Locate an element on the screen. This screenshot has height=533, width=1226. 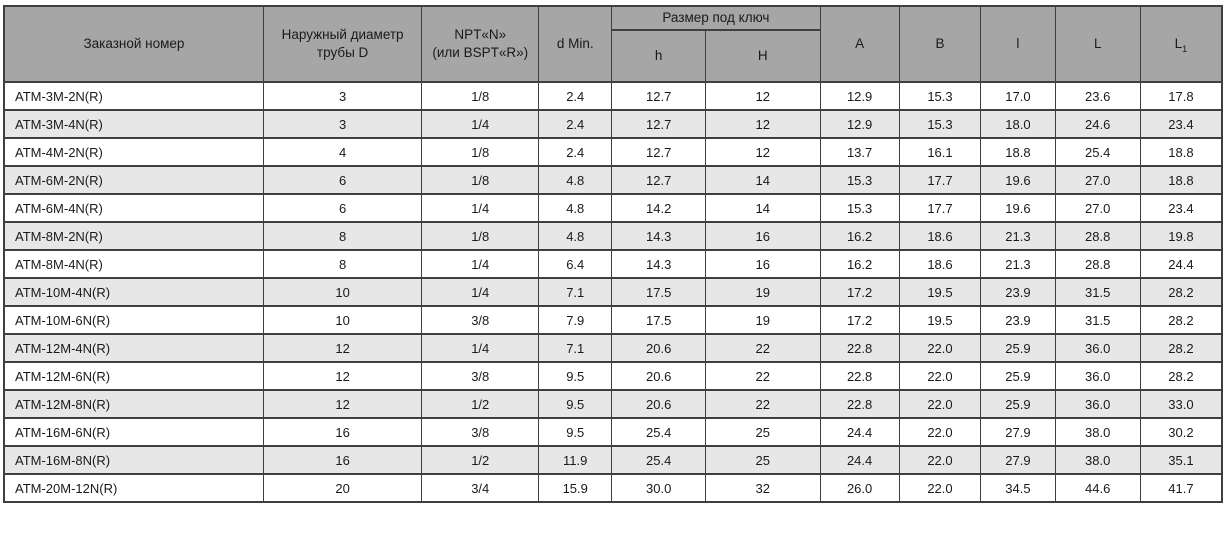
dimension-cell: 17.7 is located at coordinates (940, 208).